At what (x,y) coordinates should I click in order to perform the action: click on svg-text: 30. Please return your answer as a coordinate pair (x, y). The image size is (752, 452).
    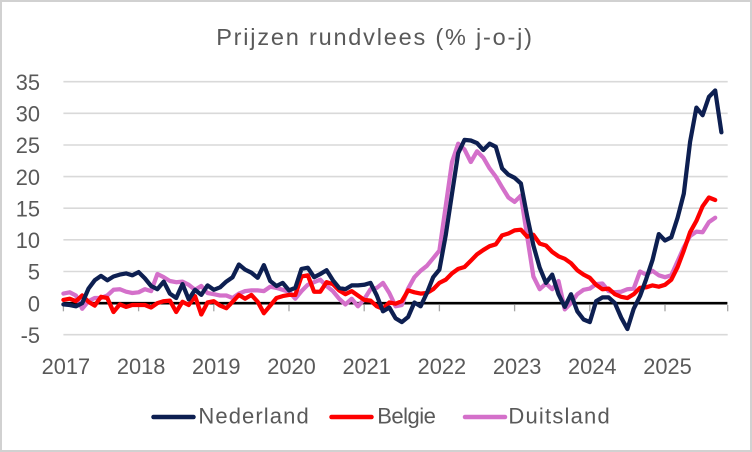
    Looking at the image, I should click on (28, 114).